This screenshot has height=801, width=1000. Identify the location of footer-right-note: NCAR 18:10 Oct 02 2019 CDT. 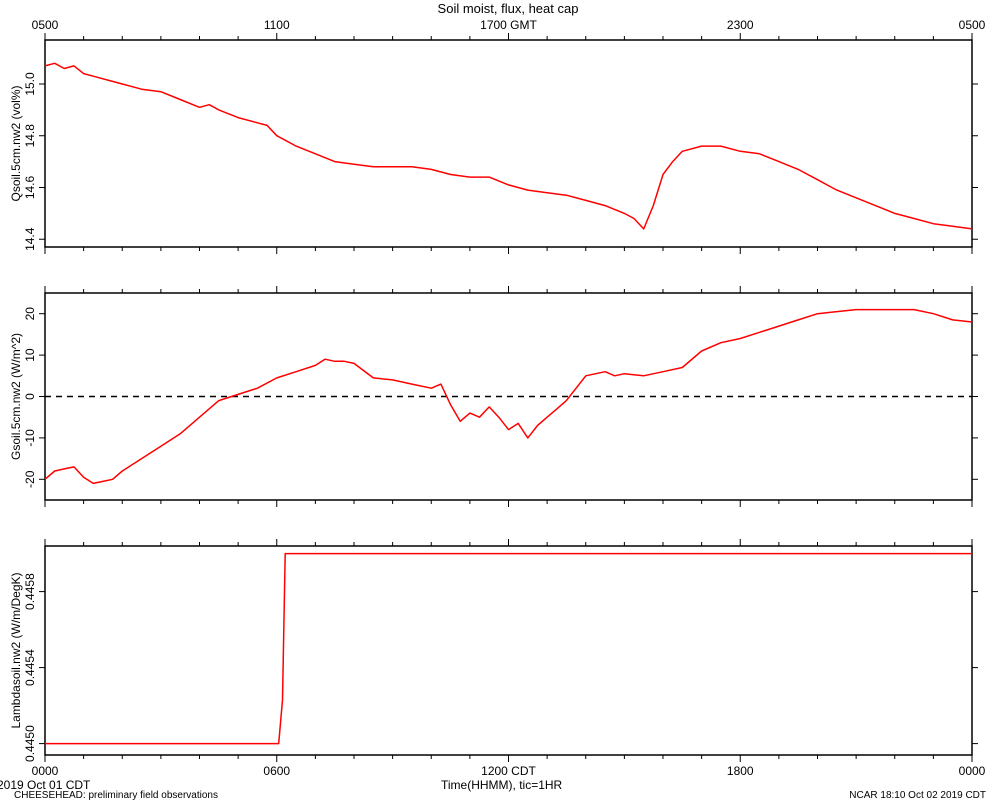
(917, 795).